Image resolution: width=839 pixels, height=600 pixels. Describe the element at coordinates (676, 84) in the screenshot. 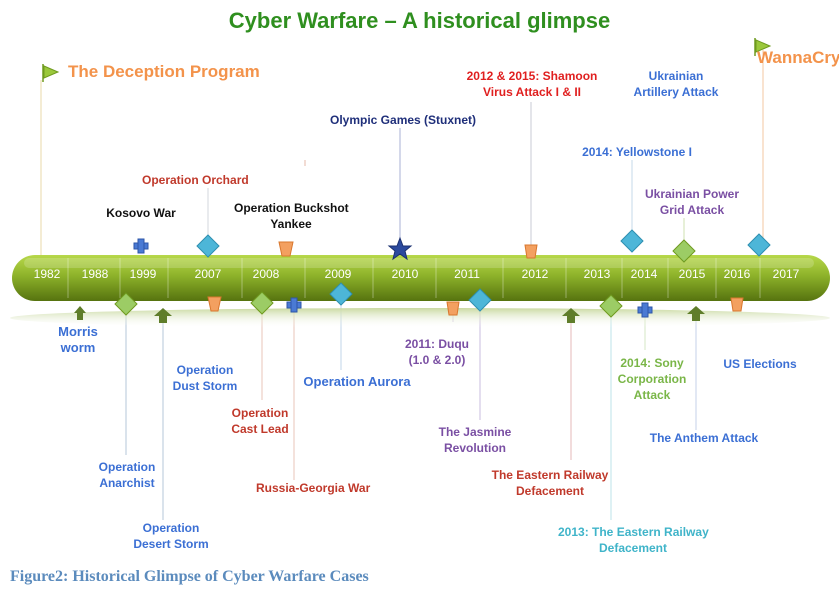

I see `label-ukr-artillery: Ukrainian Artillery Attack` at that location.